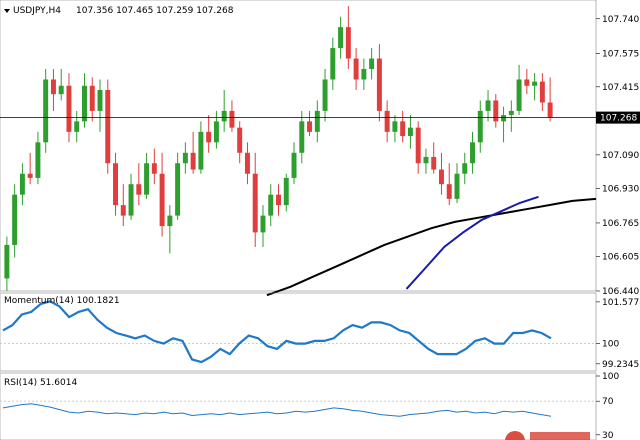 The width and height of the screenshot is (640, 440). I want to click on momentum-line, so click(277, 332).